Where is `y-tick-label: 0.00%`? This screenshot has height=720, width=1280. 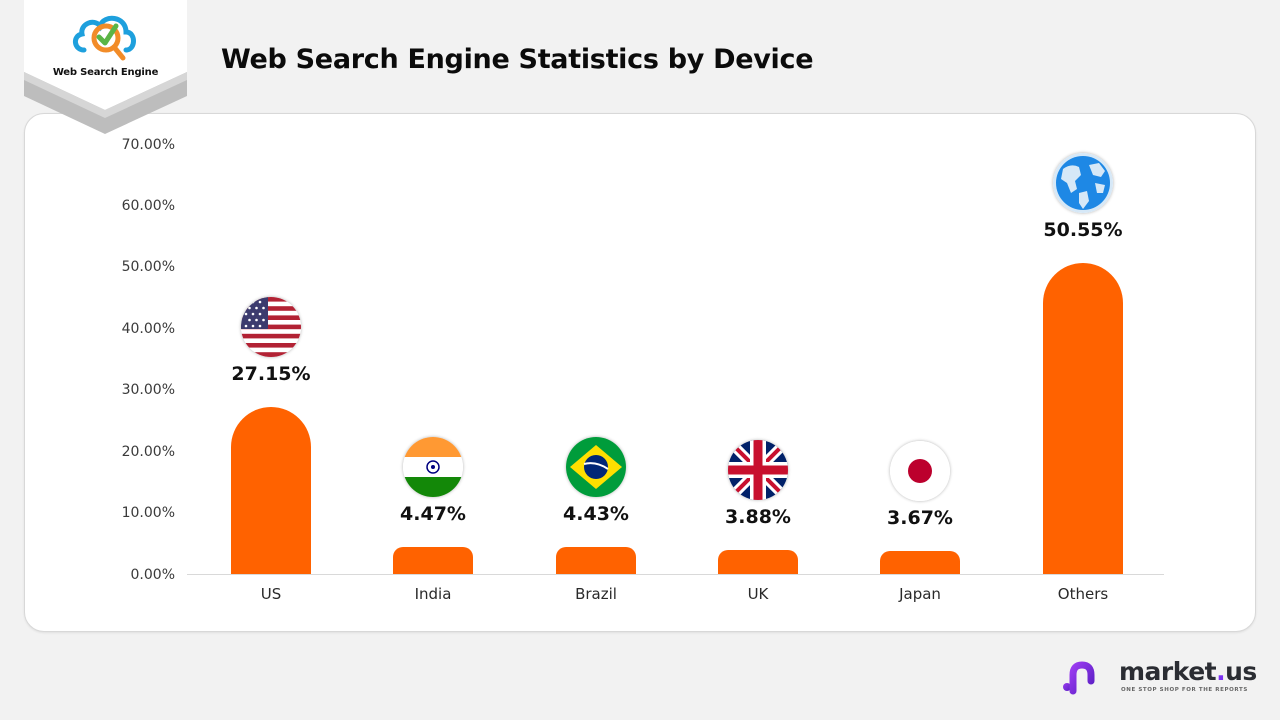 y-tick-label: 0.00% is located at coordinates (152, 575).